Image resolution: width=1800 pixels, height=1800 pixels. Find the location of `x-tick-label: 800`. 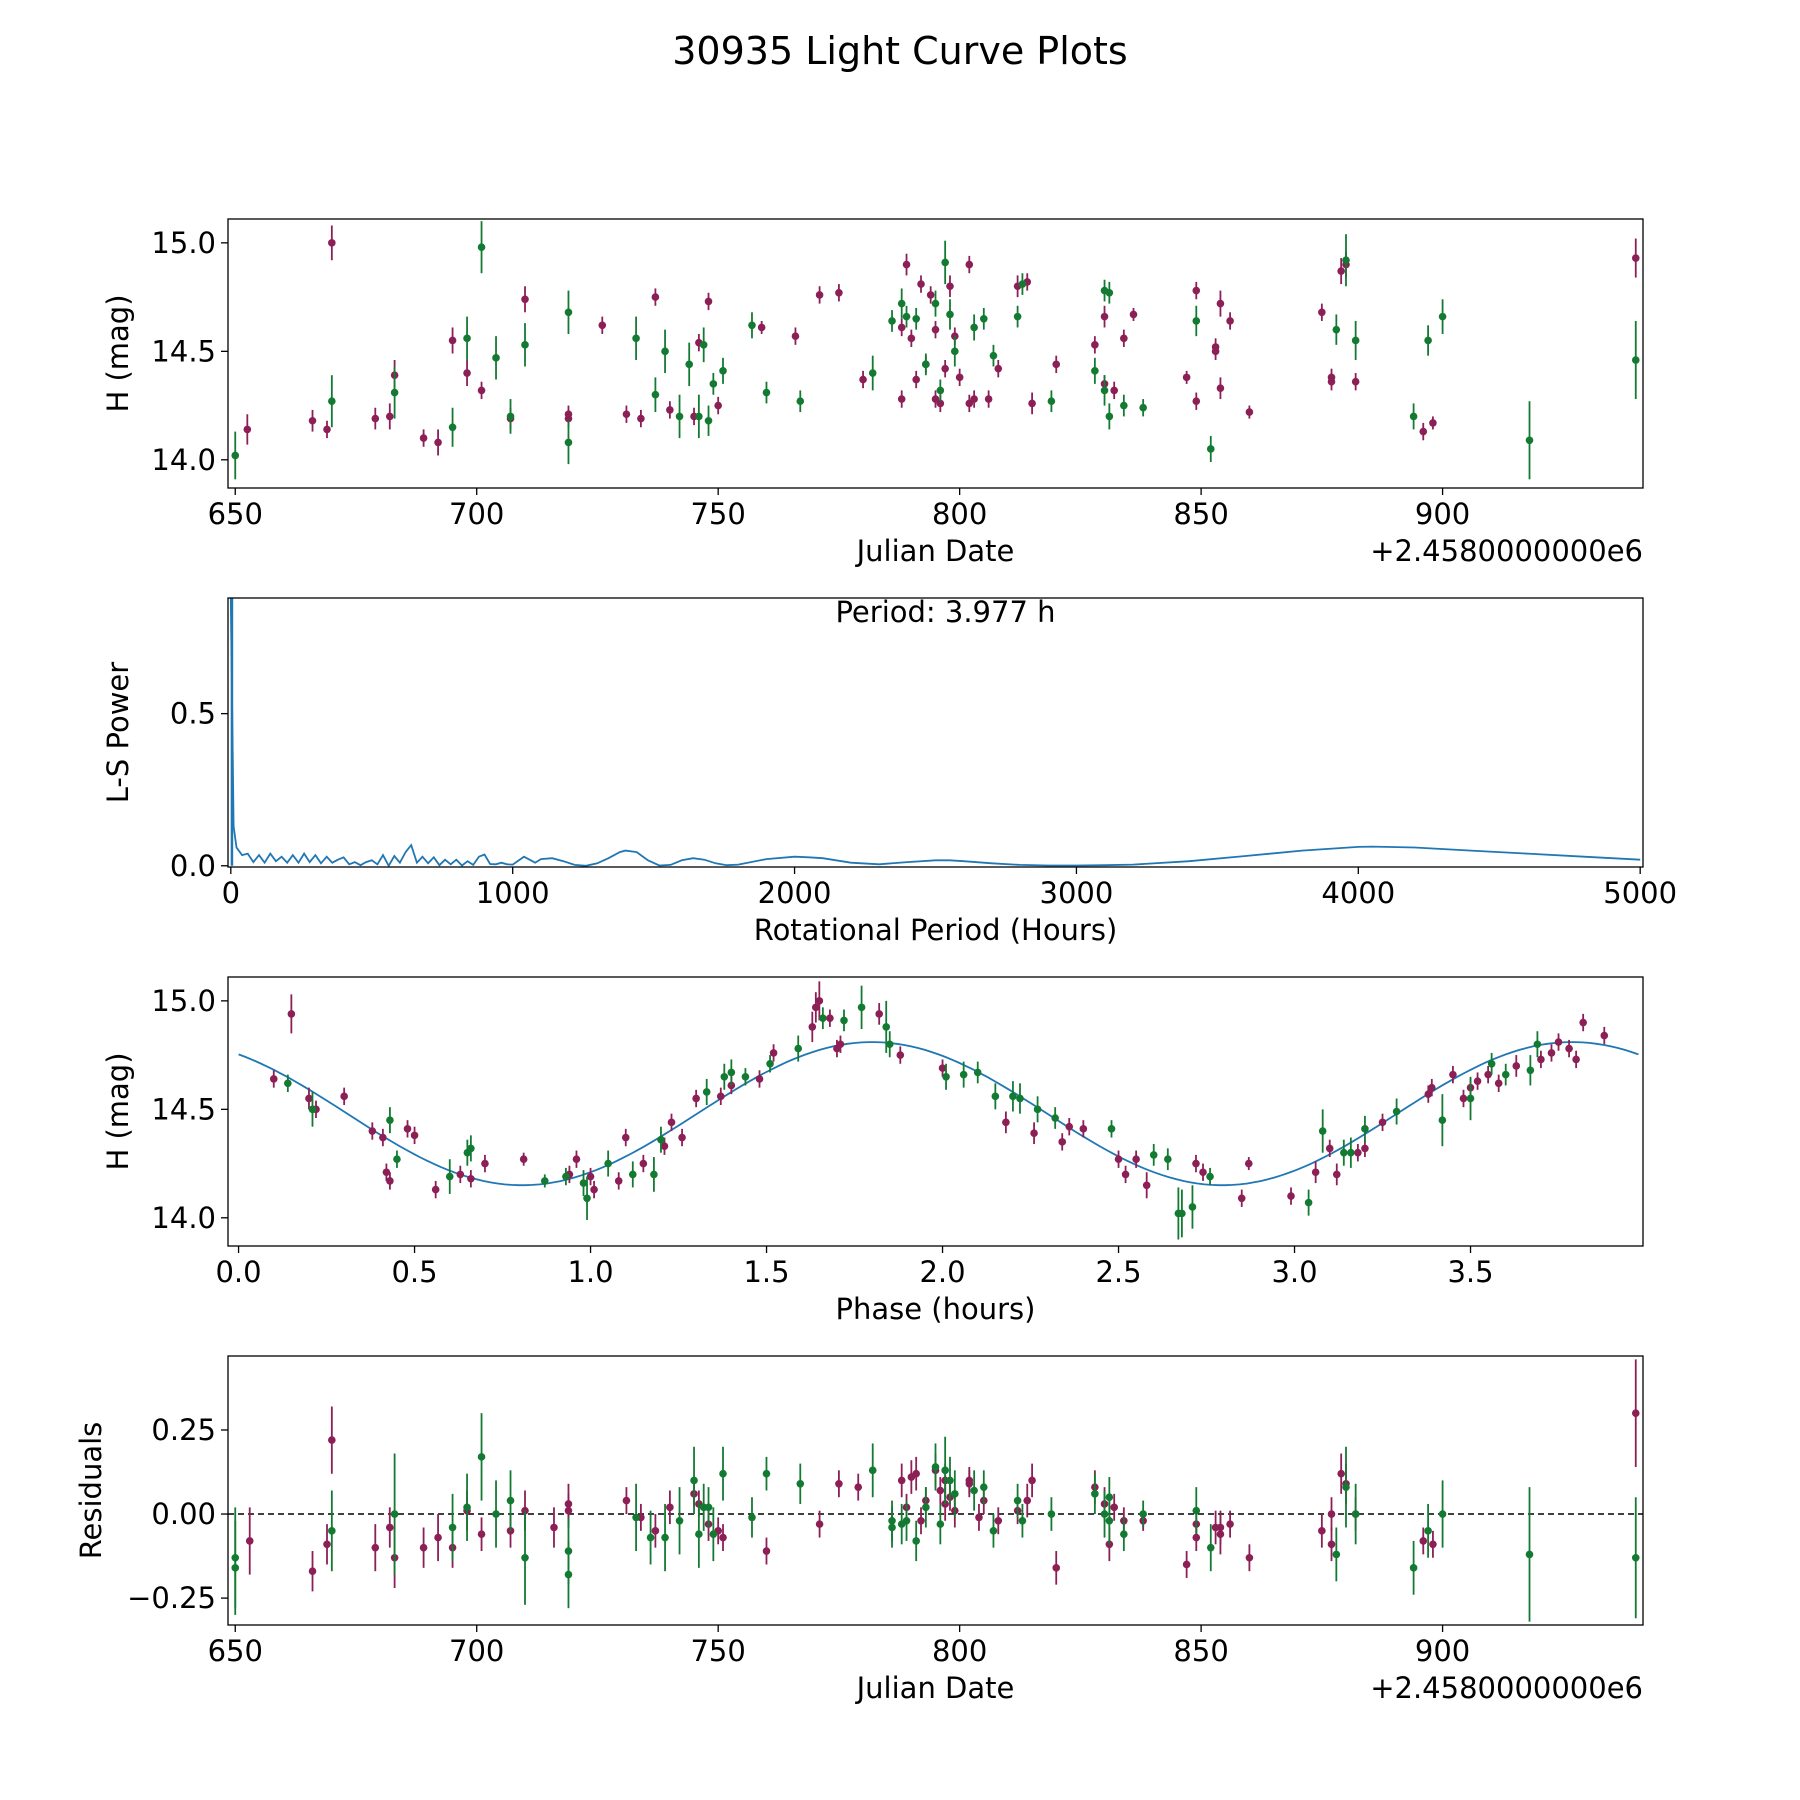

x-tick-label: 800 is located at coordinates (959, 1651).